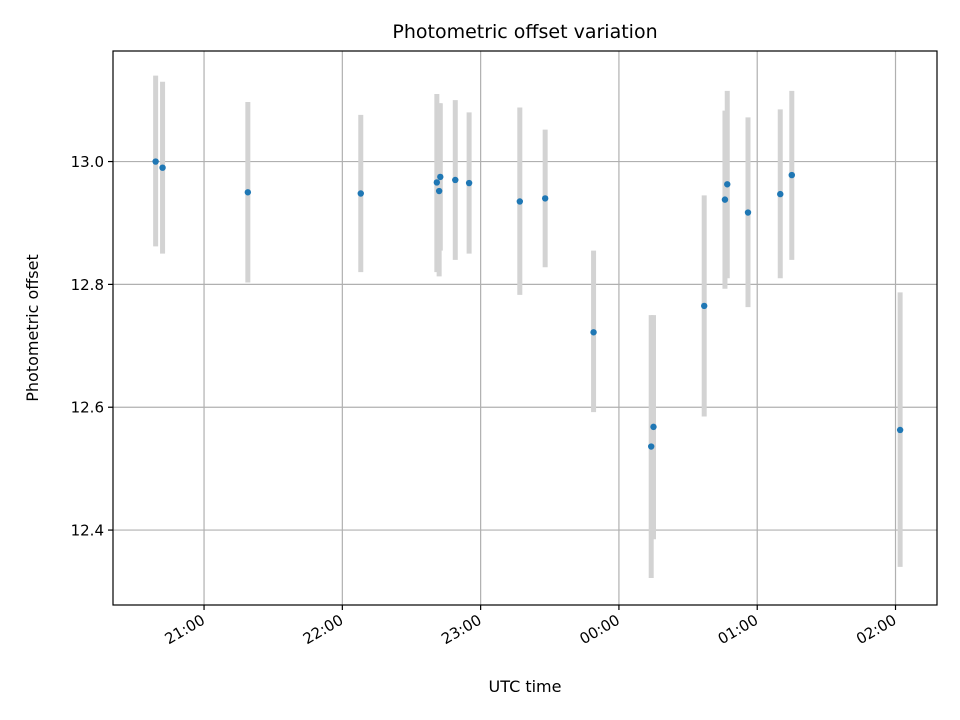 This screenshot has height=720, width=960. I want to click on x-tick-label: 23:00, so click(461, 629).